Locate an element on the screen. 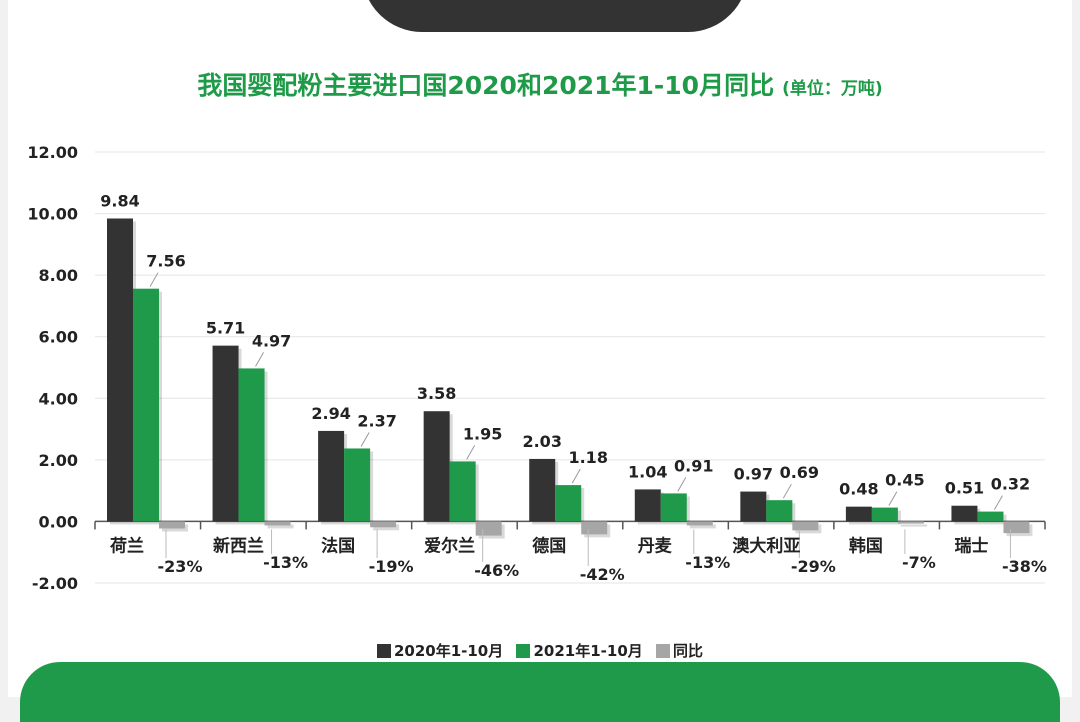 The image size is (1080, 722). y-tick-label: -2.00 is located at coordinates (55, 583).